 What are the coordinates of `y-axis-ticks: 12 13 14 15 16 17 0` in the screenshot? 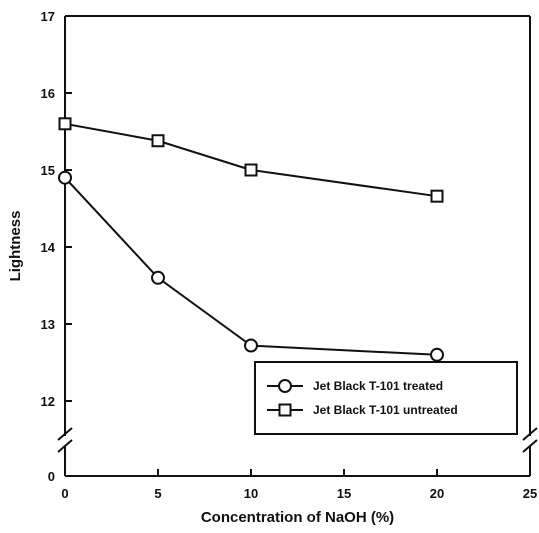 It's located at (56, 246).